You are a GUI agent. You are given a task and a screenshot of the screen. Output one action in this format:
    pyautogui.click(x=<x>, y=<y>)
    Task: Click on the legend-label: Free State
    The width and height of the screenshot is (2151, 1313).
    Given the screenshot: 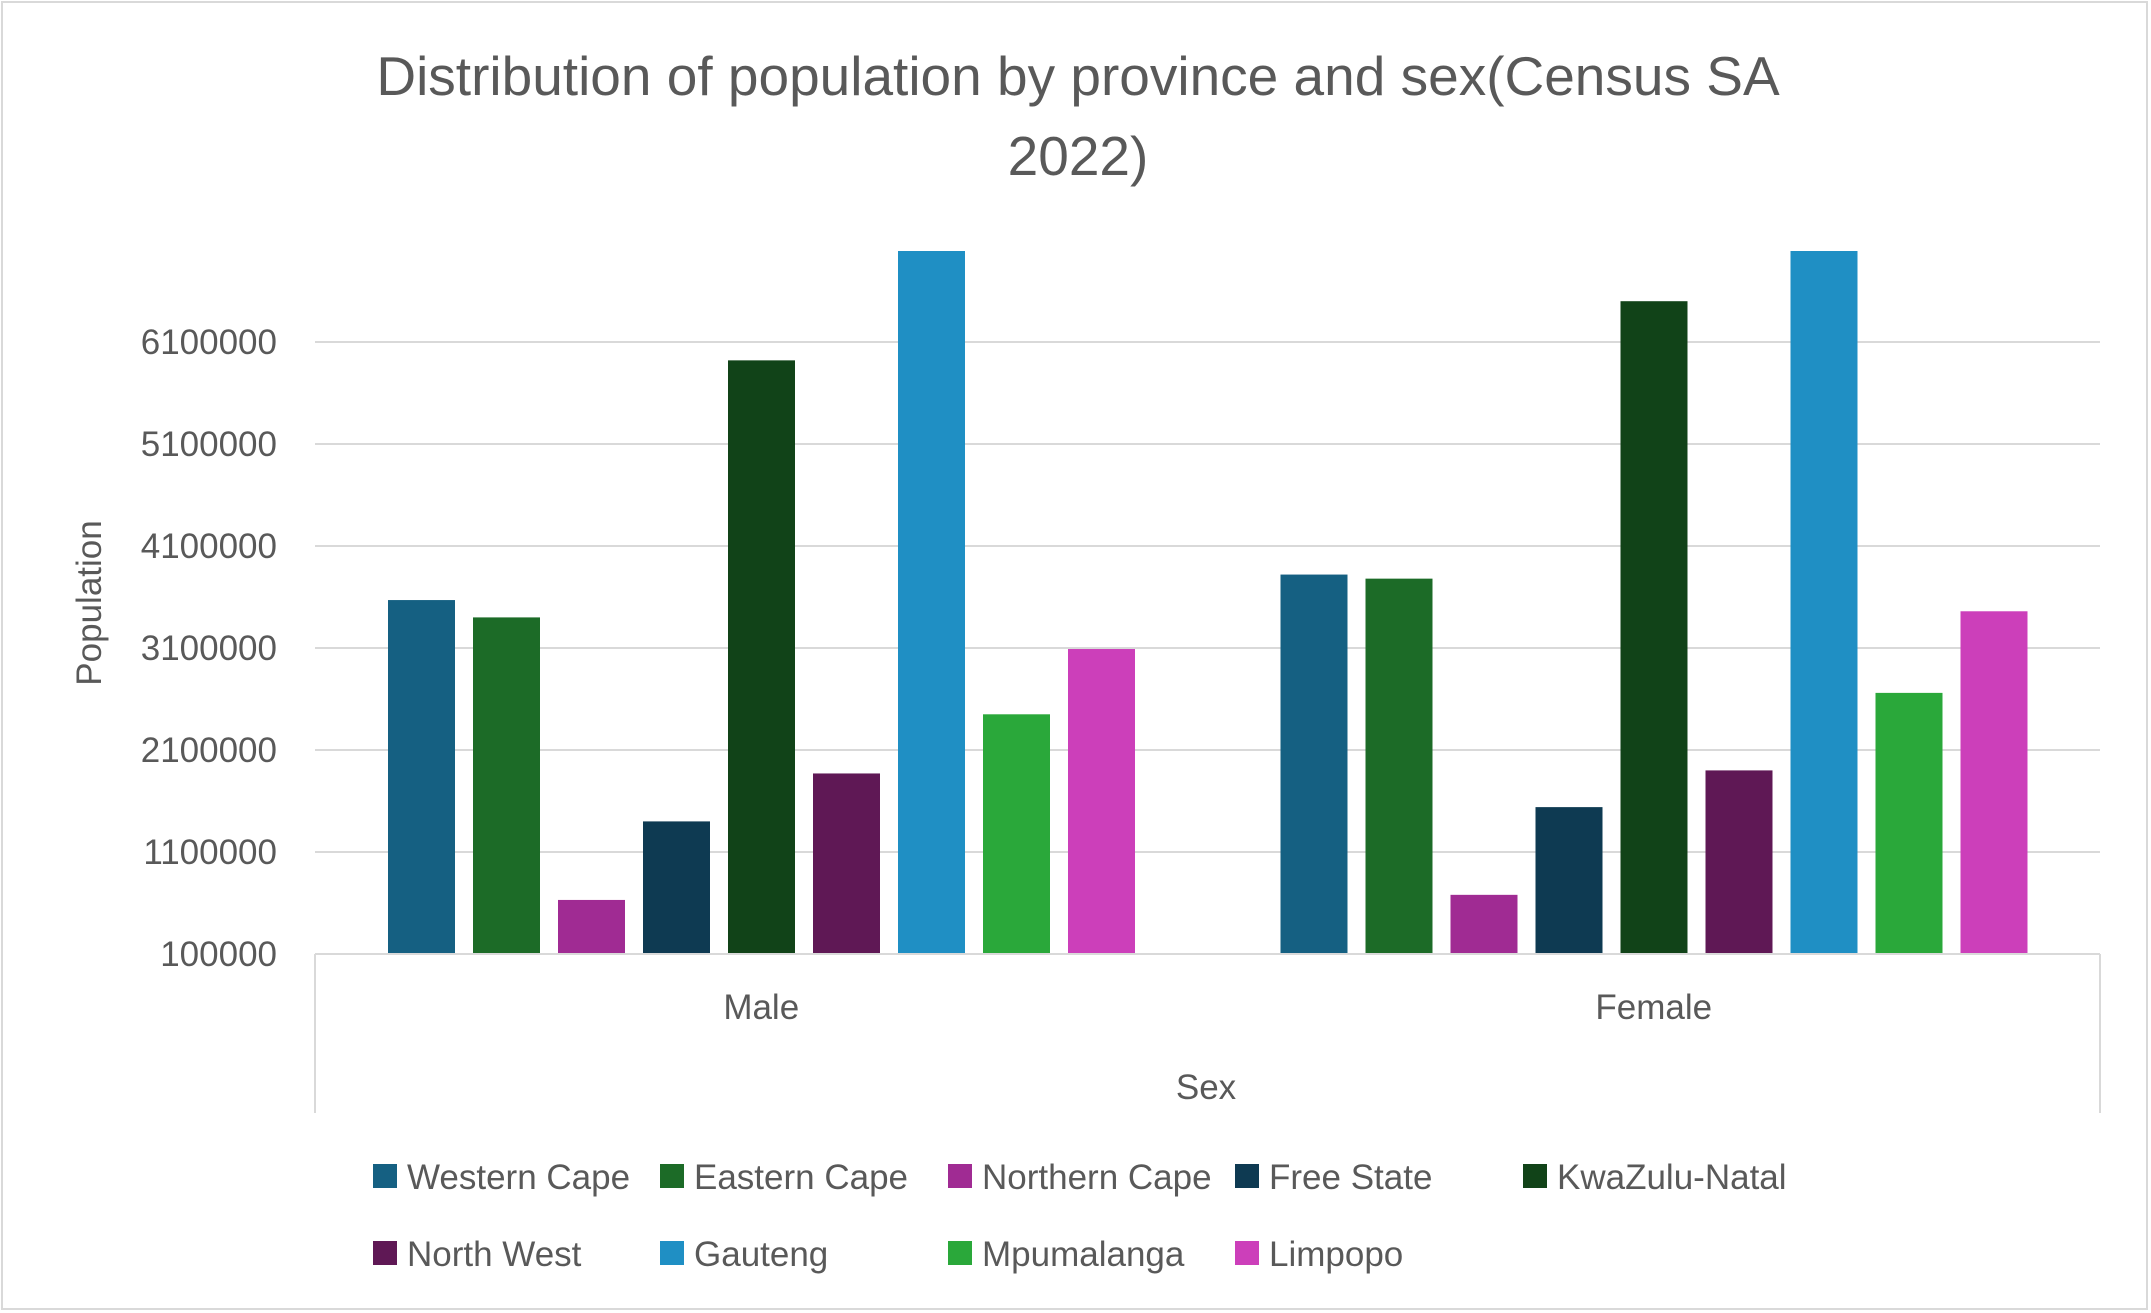 What is the action you would take?
    pyautogui.click(x=1350, y=1177)
    